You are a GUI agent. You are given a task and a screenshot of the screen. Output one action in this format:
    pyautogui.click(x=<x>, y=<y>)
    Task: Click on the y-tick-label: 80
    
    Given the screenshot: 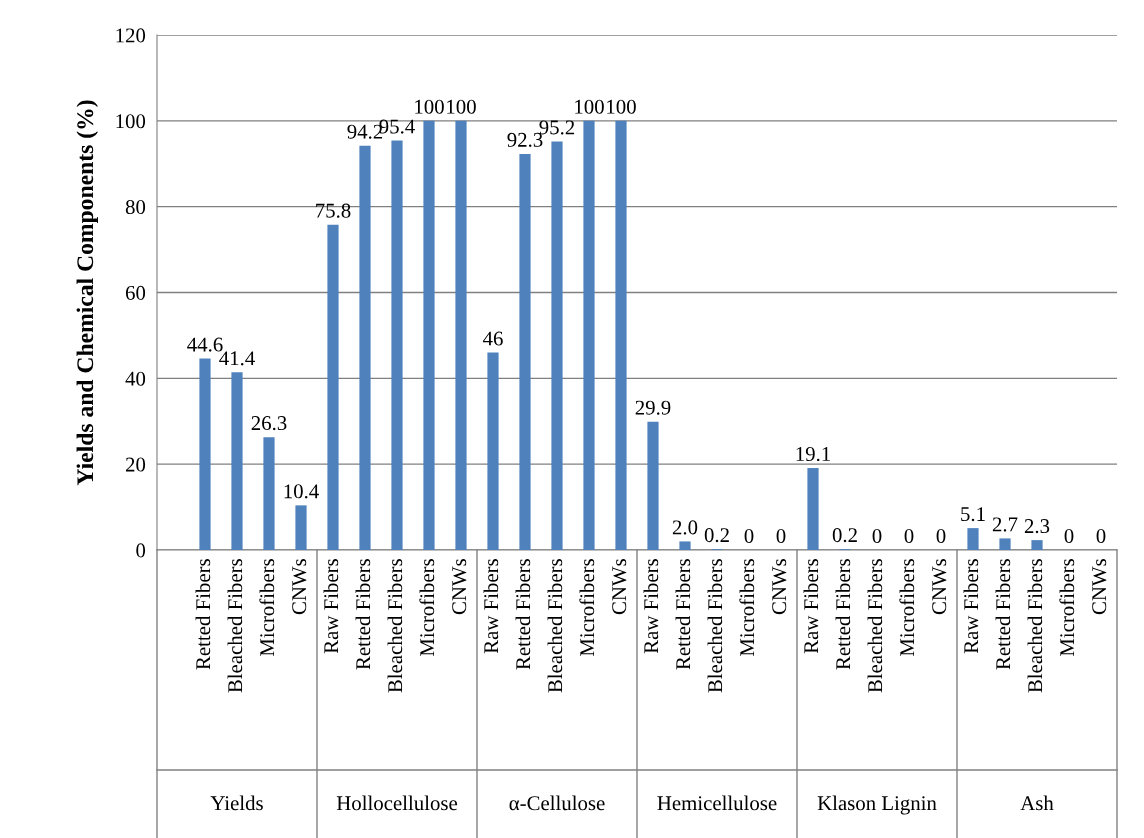 What is the action you would take?
    pyautogui.click(x=135, y=207)
    